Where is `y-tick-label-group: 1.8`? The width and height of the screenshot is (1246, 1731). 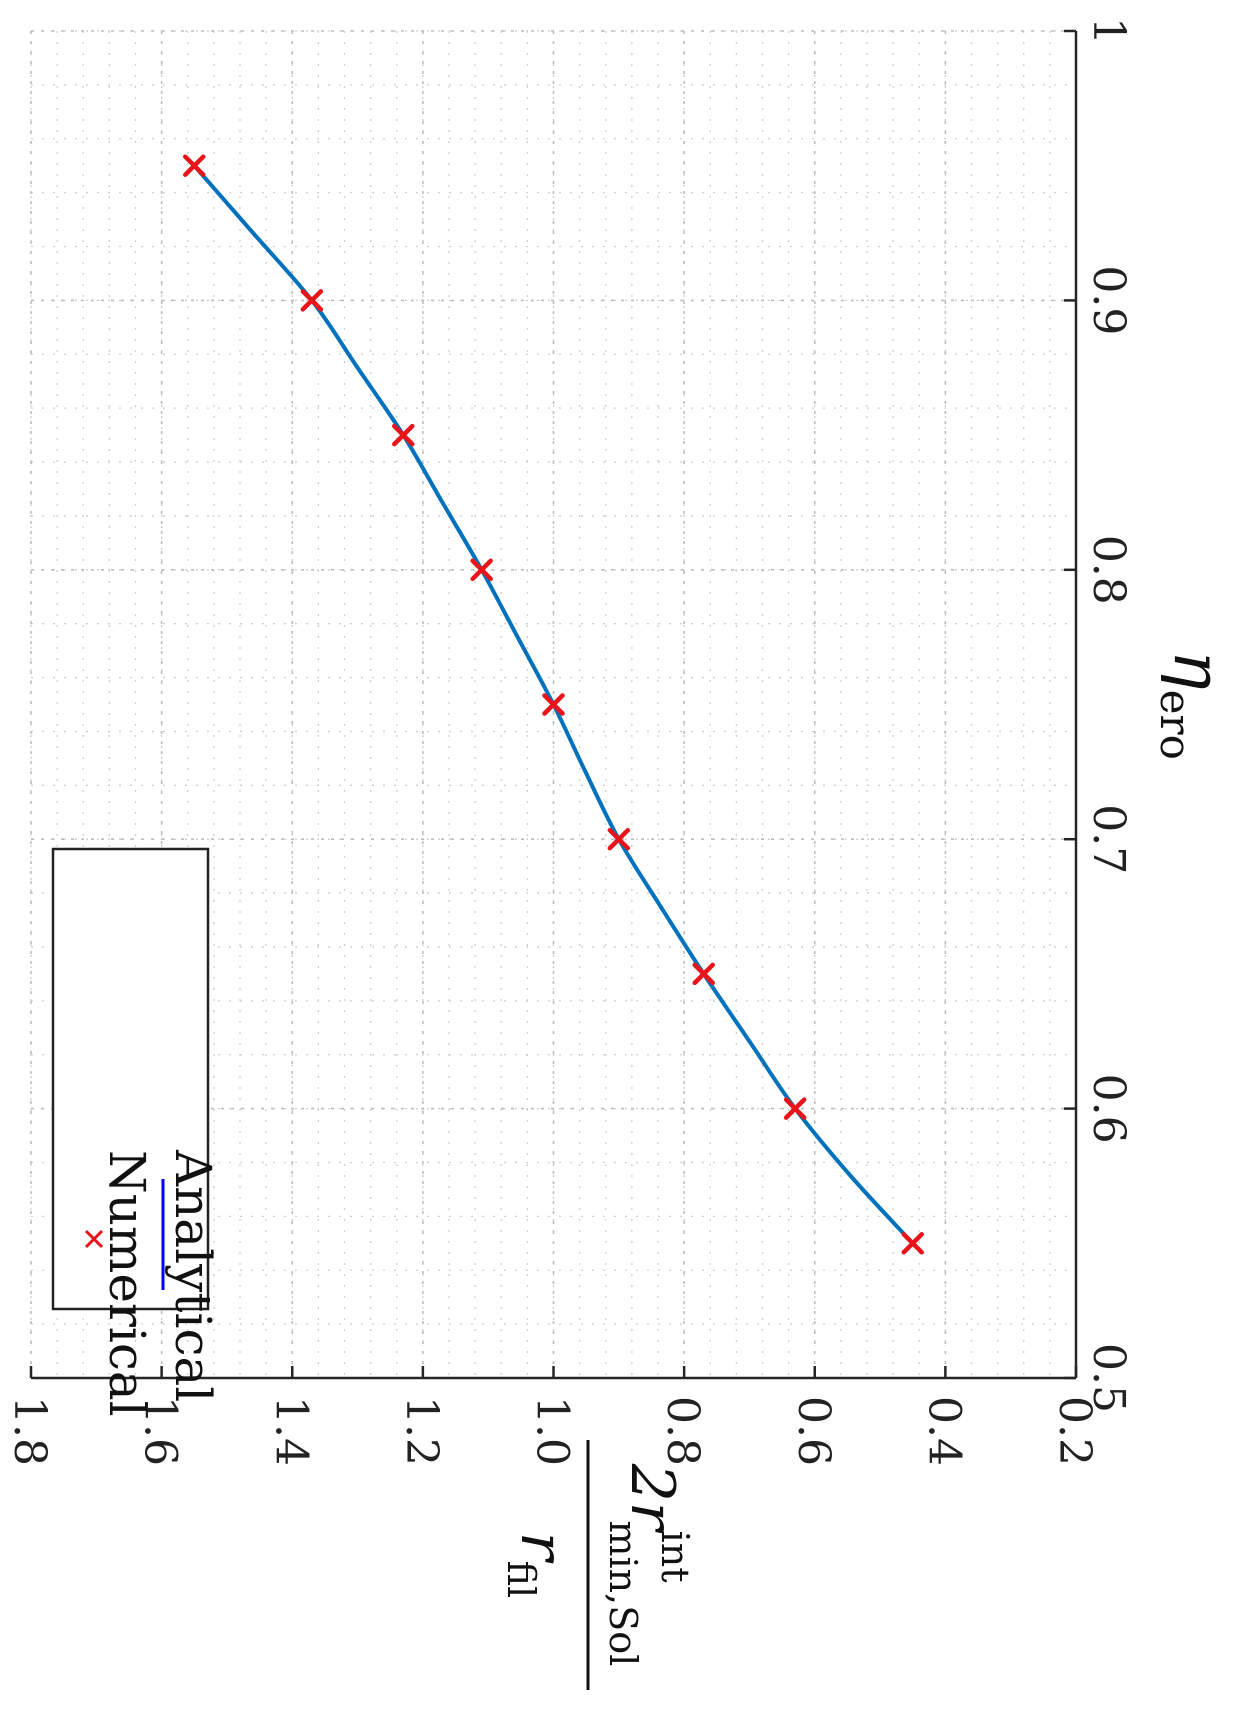 y-tick-label-group: 1.8 is located at coordinates (29, 1431).